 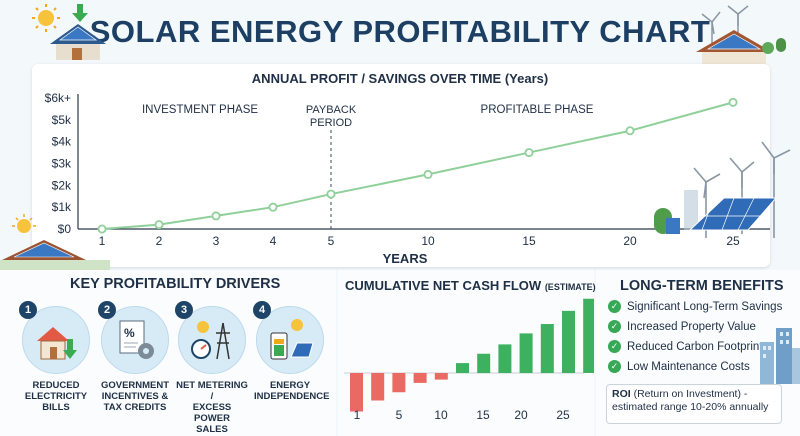 What do you see at coordinates (630, 241) in the screenshot?
I see `x-tick-label: 20` at bounding box center [630, 241].